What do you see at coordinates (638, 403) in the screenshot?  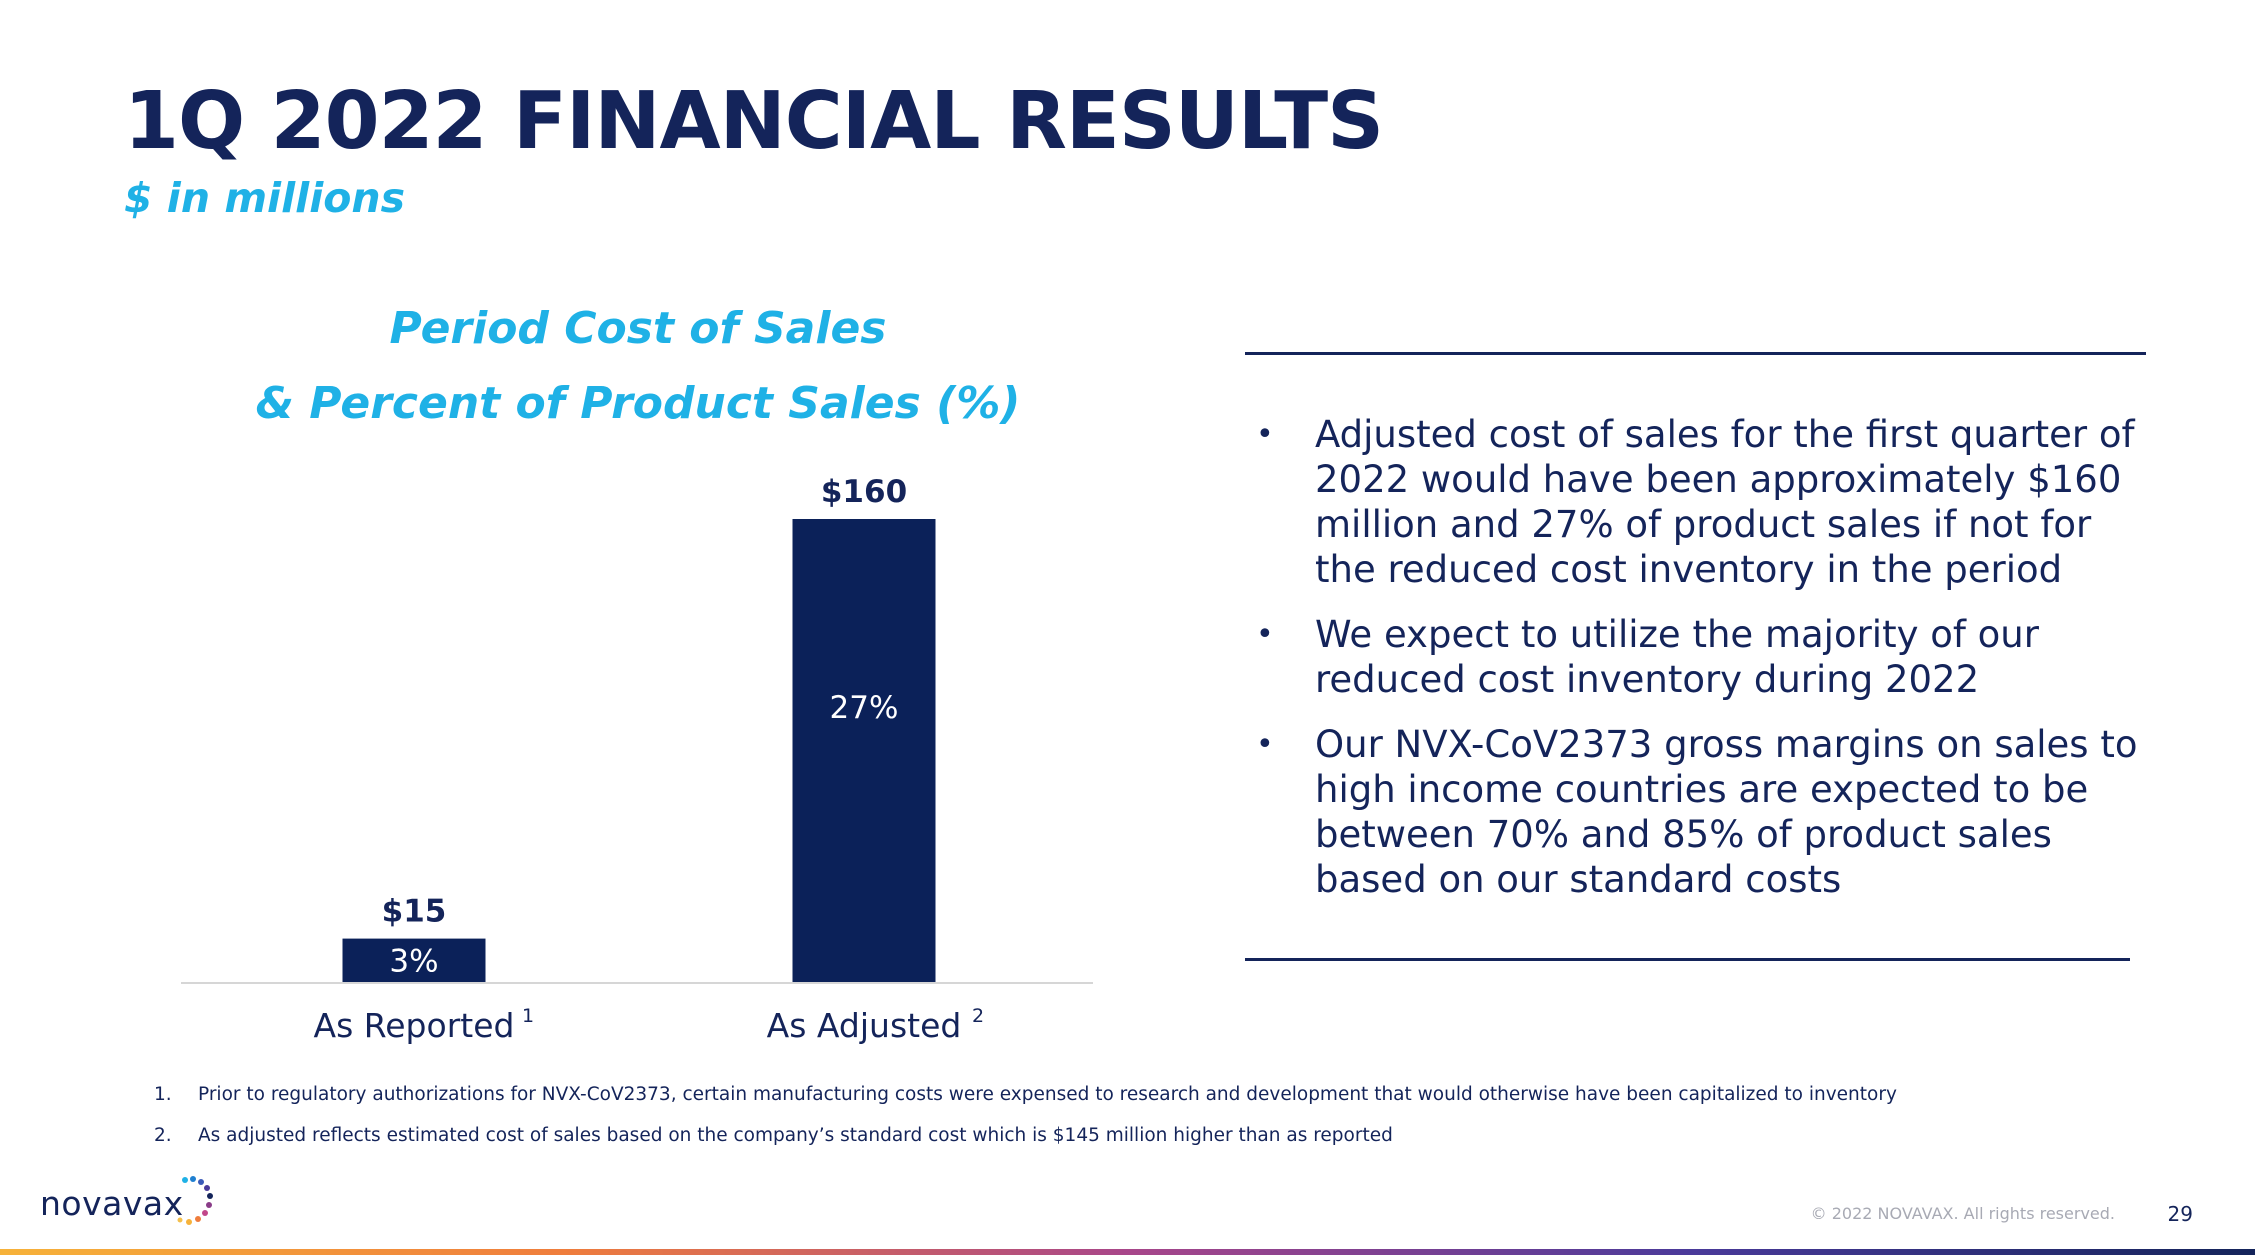 I see `chart-subtitle: & Percent of Product Sales (%)` at bounding box center [638, 403].